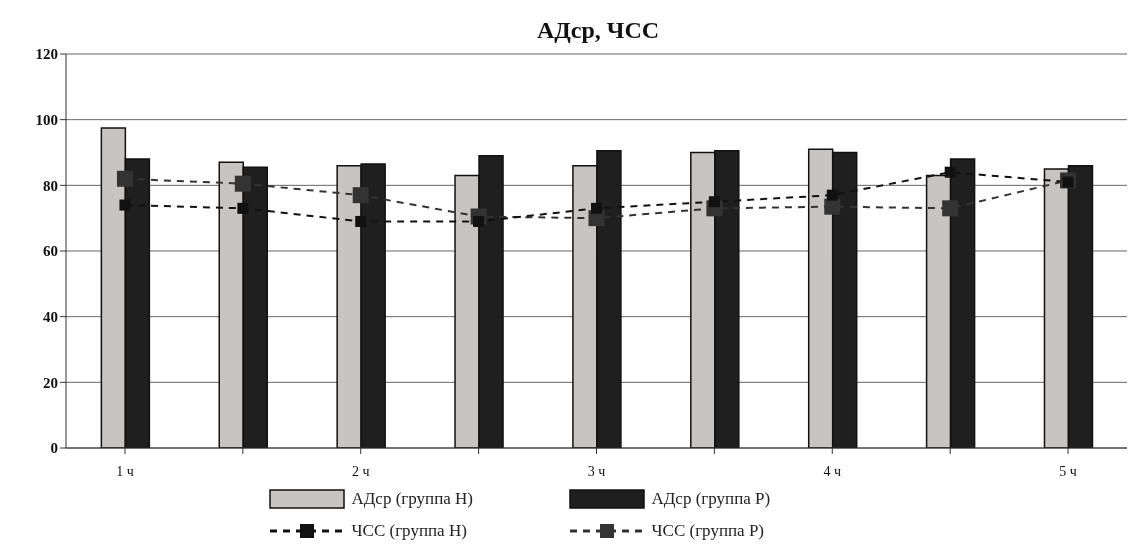 The width and height of the screenshot is (1143, 550). What do you see at coordinates (125, 471) in the screenshot?
I see `x-tick-label: 1 ч` at bounding box center [125, 471].